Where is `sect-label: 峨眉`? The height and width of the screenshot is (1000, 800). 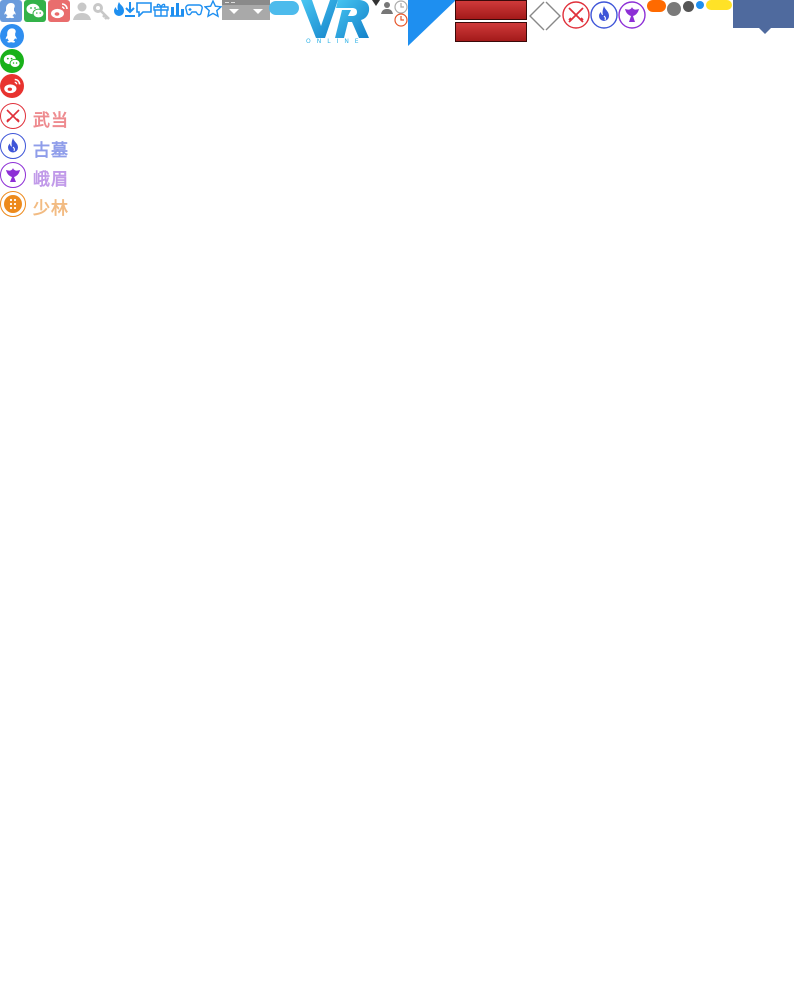 sect-label: 峨眉 is located at coordinates (51, 180).